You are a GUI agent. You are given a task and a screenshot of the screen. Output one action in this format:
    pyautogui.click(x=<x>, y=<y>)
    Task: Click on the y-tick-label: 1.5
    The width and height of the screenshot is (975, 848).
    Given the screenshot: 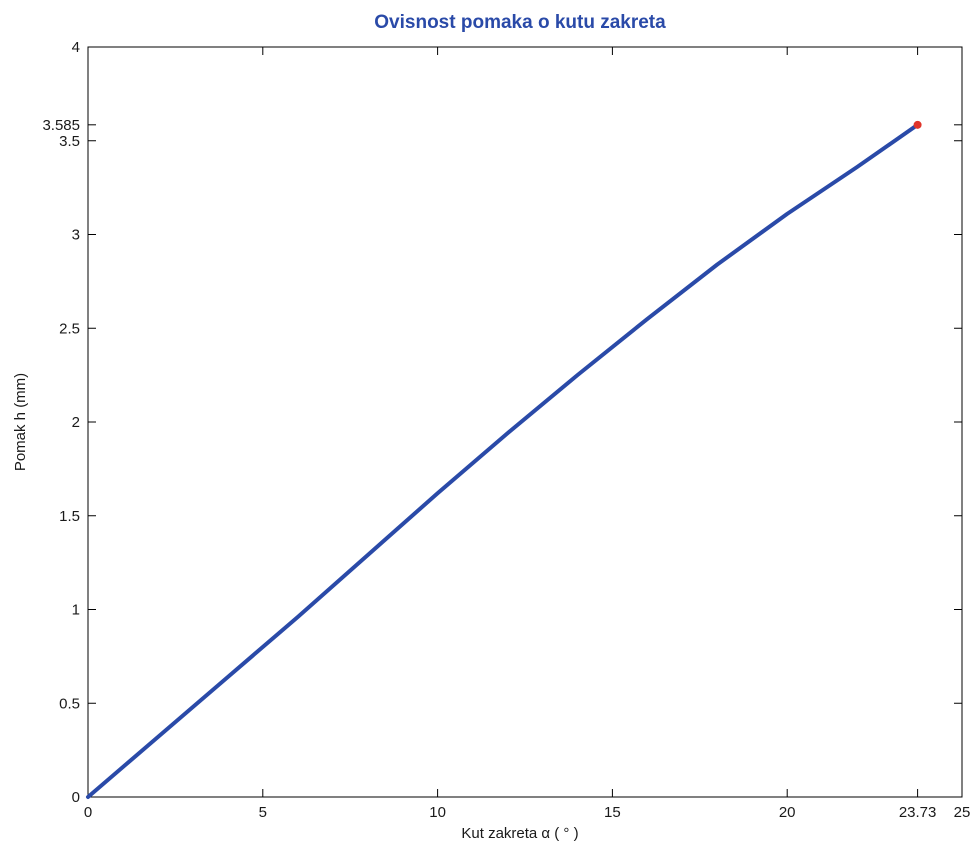 What is the action you would take?
    pyautogui.click(x=69, y=516)
    